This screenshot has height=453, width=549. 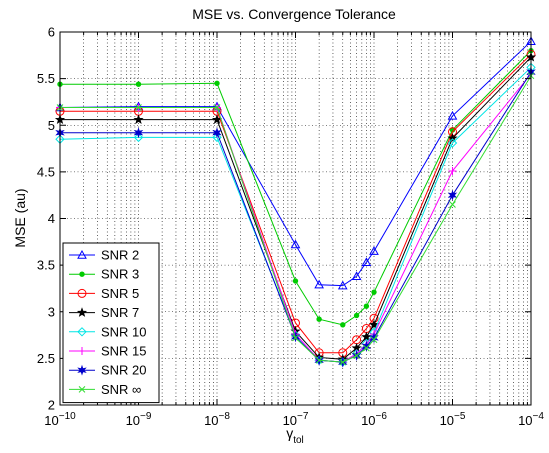 What do you see at coordinates (82, 293) in the screenshot?
I see `marker-circle` at bounding box center [82, 293].